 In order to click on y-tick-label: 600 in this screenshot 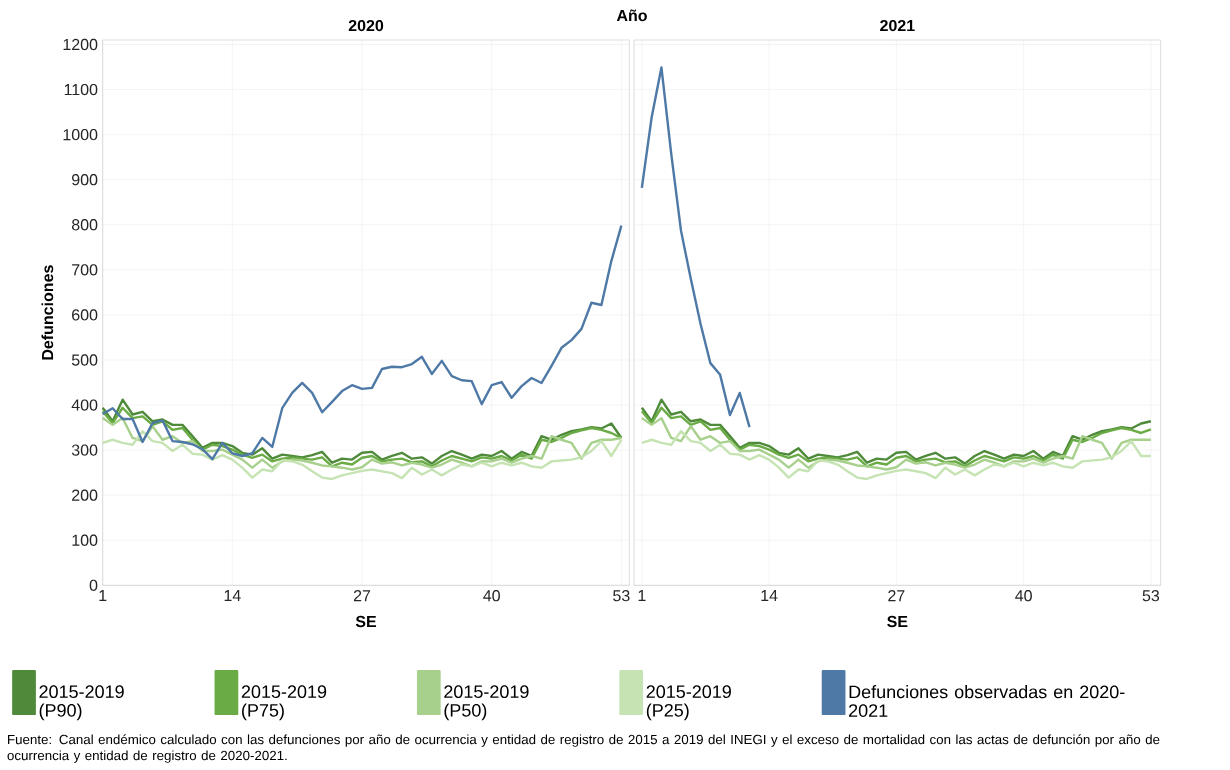, I will do `click(85, 315)`.